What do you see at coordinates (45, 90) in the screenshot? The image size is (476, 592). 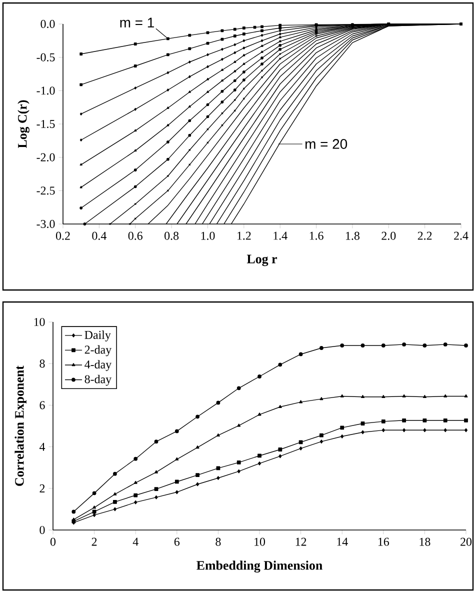 I see `y-tick-label: -1.0` at bounding box center [45, 90].